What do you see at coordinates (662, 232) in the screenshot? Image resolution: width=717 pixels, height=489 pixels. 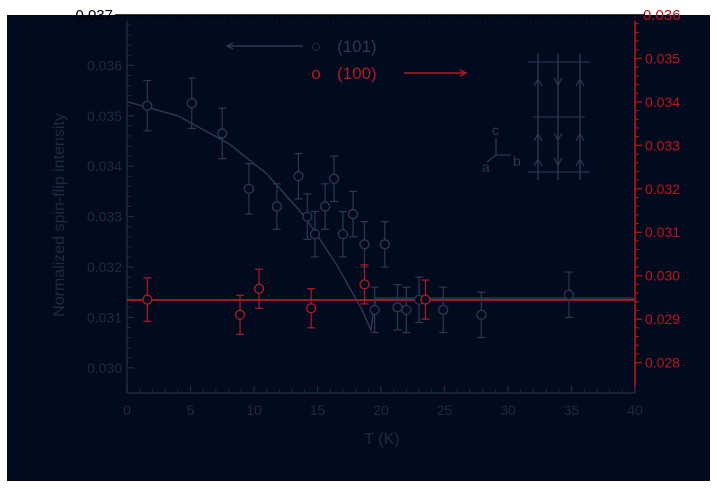 I see `y-right-tick-label: 0.031` at bounding box center [662, 232].